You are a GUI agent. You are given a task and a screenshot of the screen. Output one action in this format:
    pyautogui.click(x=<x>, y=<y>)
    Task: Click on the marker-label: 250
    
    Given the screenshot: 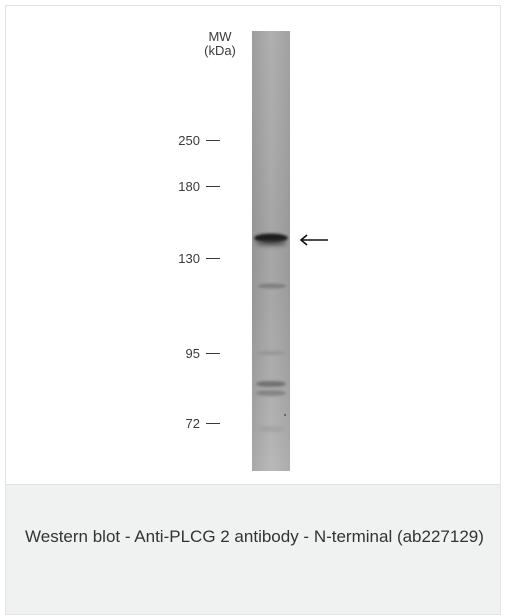 What is the action you would take?
    pyautogui.click(x=189, y=140)
    